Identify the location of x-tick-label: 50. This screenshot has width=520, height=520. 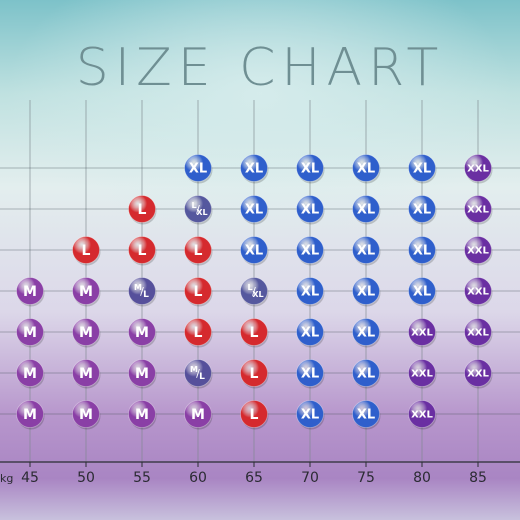
(86, 478).